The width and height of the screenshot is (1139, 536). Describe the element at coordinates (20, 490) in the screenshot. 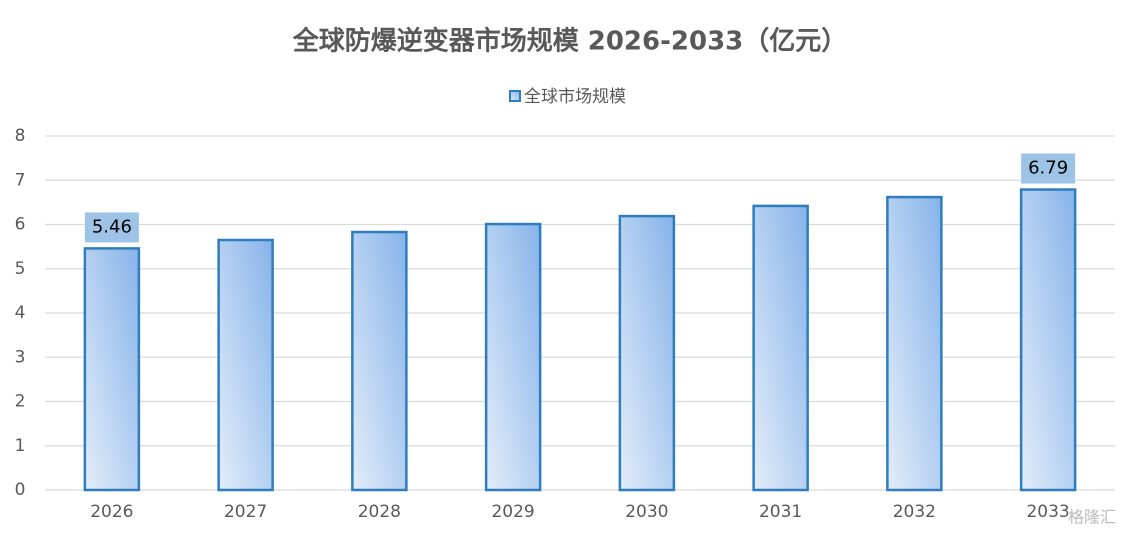

I see `y-tick-label: 0` at that location.